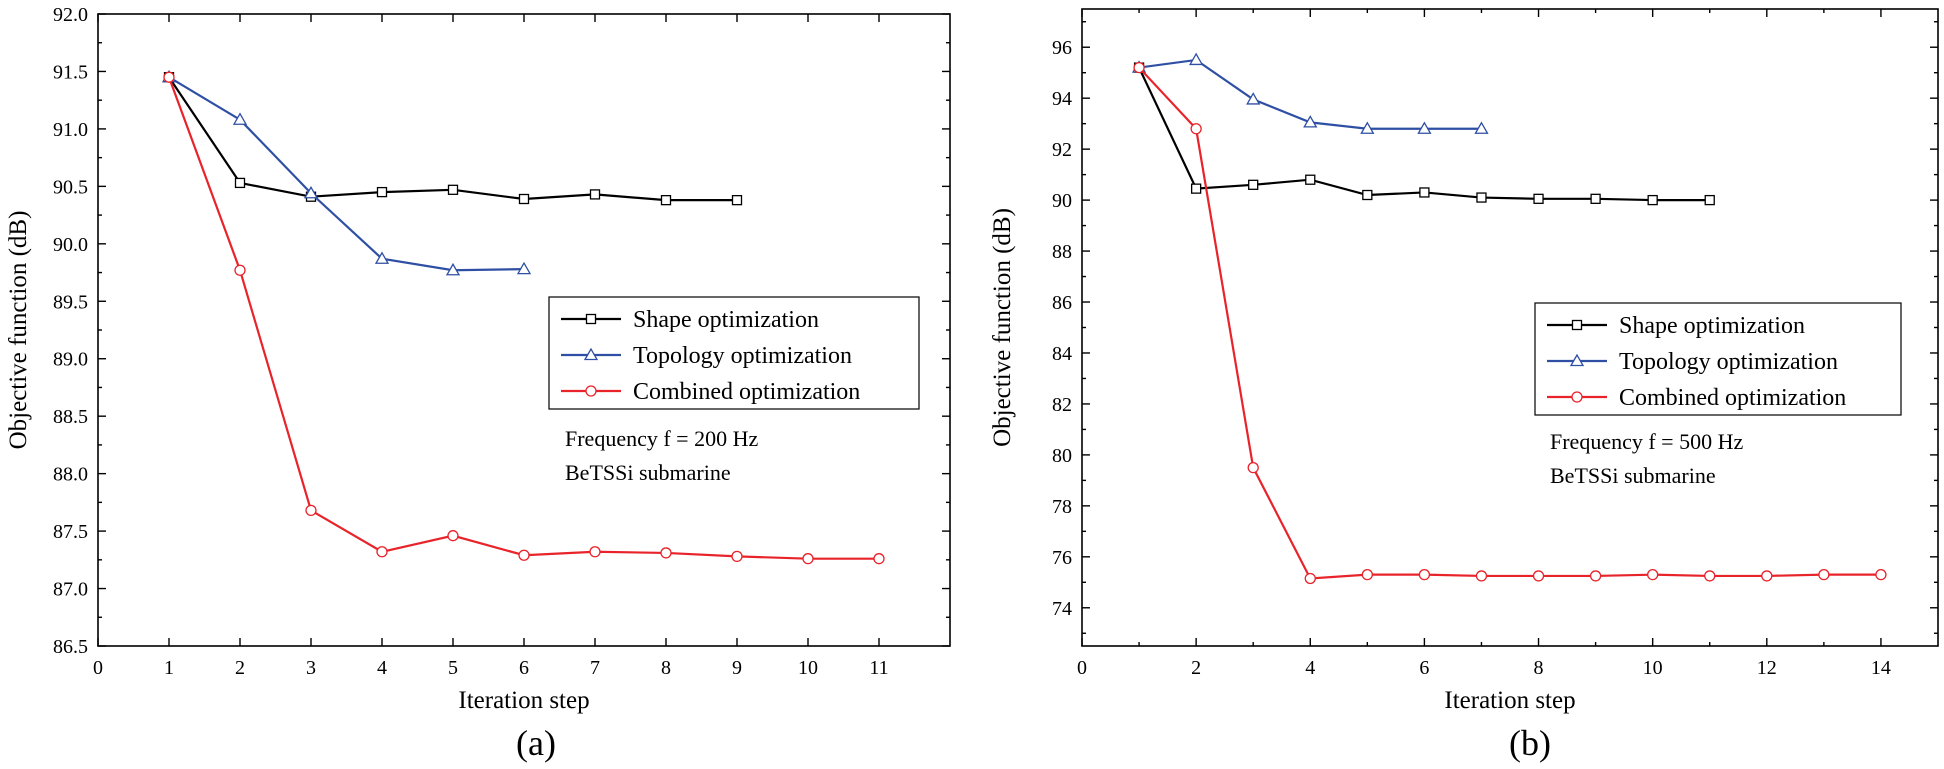 The image size is (1944, 769). Describe the element at coordinates (70, 130) in the screenshot. I see `y-tick-label: 91.0` at that location.